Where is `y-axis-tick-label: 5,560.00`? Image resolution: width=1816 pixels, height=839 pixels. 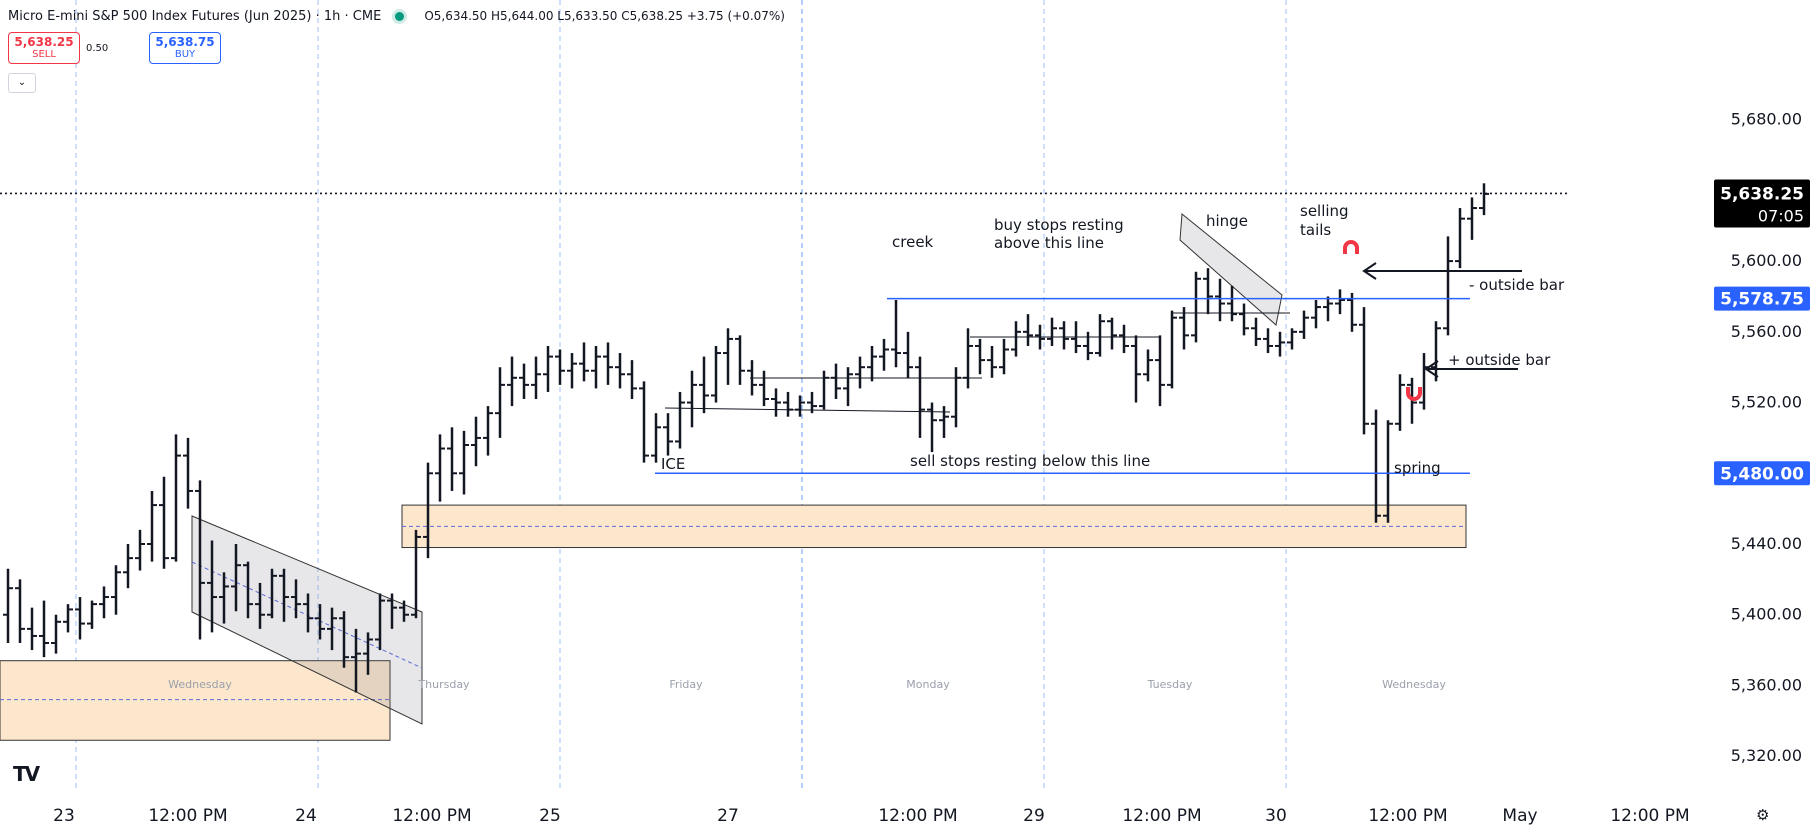
y-axis-tick-label: 5,560.00 is located at coordinates (1766, 331).